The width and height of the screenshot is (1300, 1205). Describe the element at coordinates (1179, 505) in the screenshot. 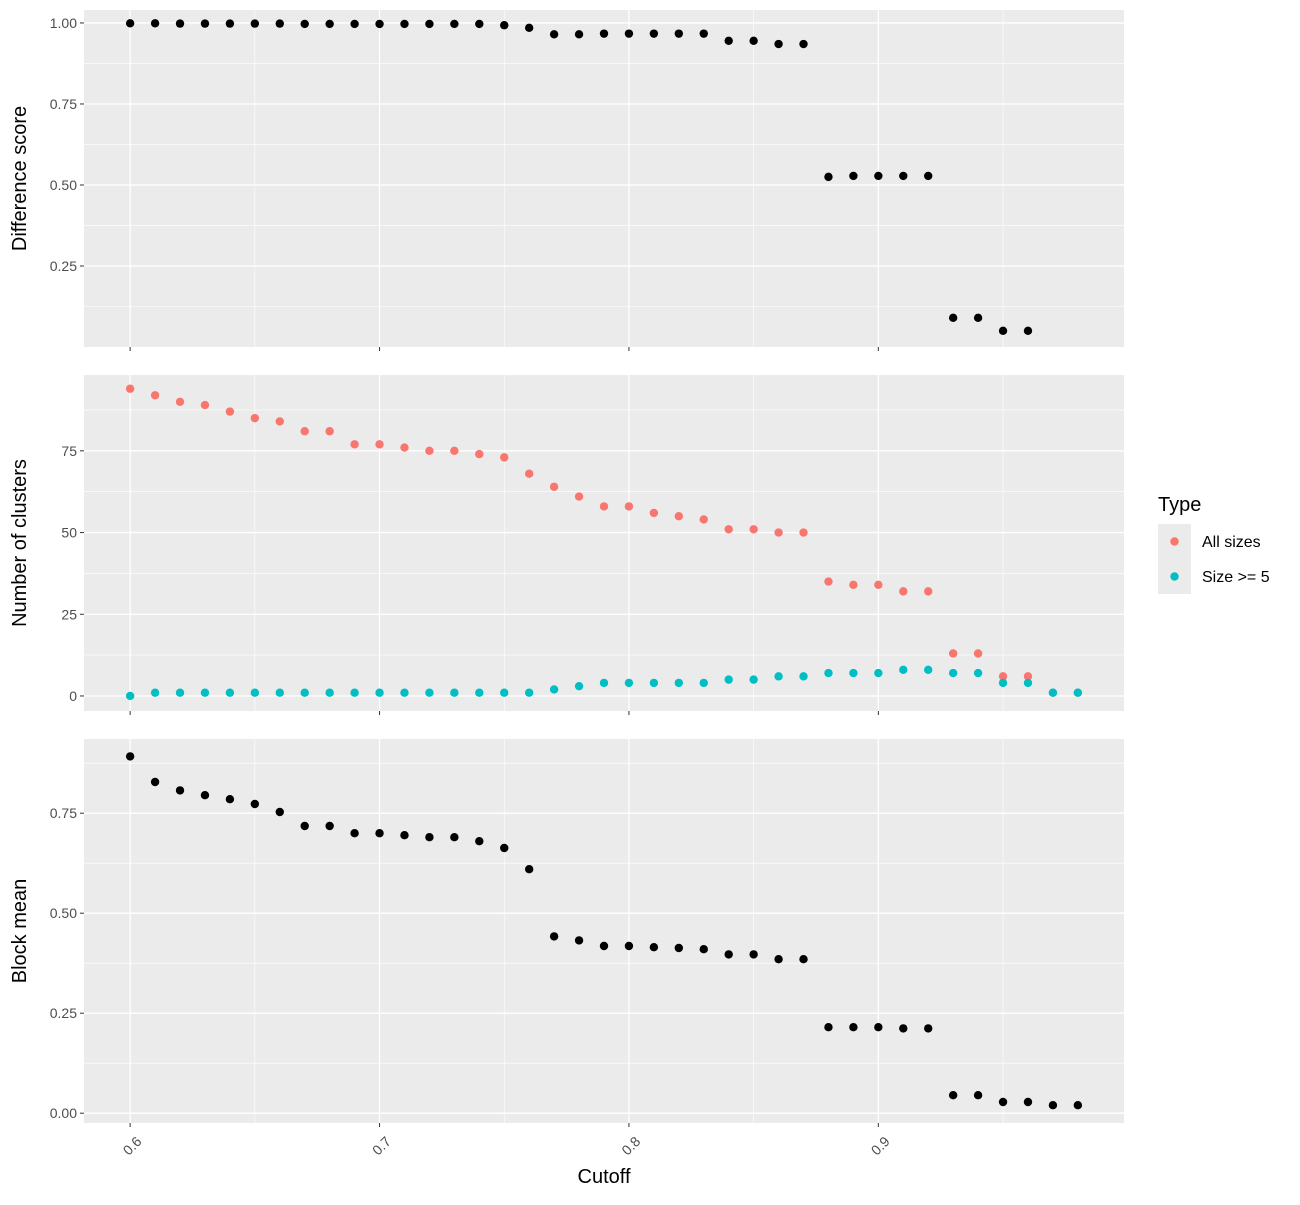

I see `legend-title: Type` at that location.